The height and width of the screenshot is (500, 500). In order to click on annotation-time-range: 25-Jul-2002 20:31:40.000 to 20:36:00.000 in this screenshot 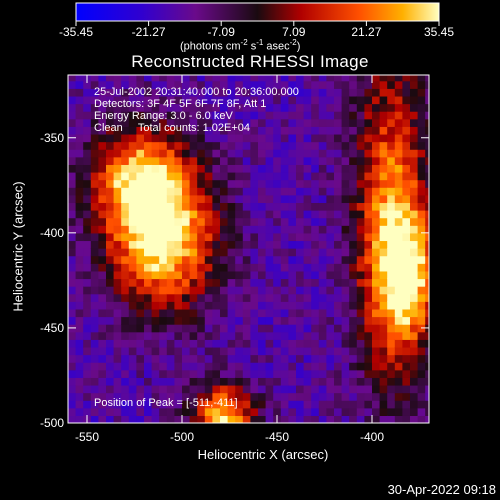, I will do `click(196, 92)`.